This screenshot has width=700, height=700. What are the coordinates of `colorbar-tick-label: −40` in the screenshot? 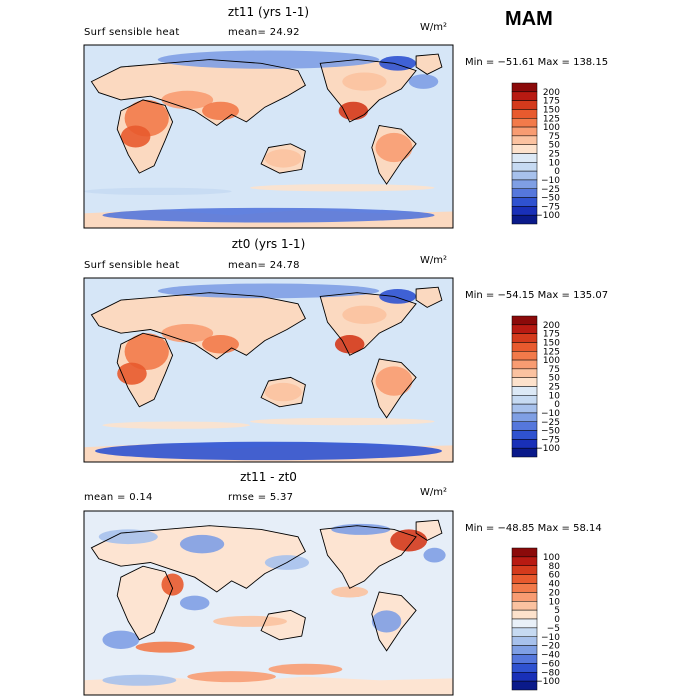 It's located at (550, 656).